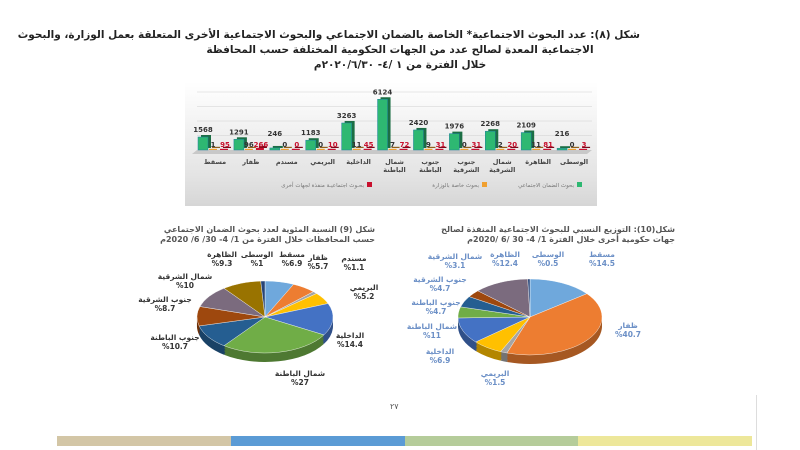 Image resolution: width=800 pixels, height=450 pixels. I want to click on x-tick-label: الظاهرة, so click(538, 162).